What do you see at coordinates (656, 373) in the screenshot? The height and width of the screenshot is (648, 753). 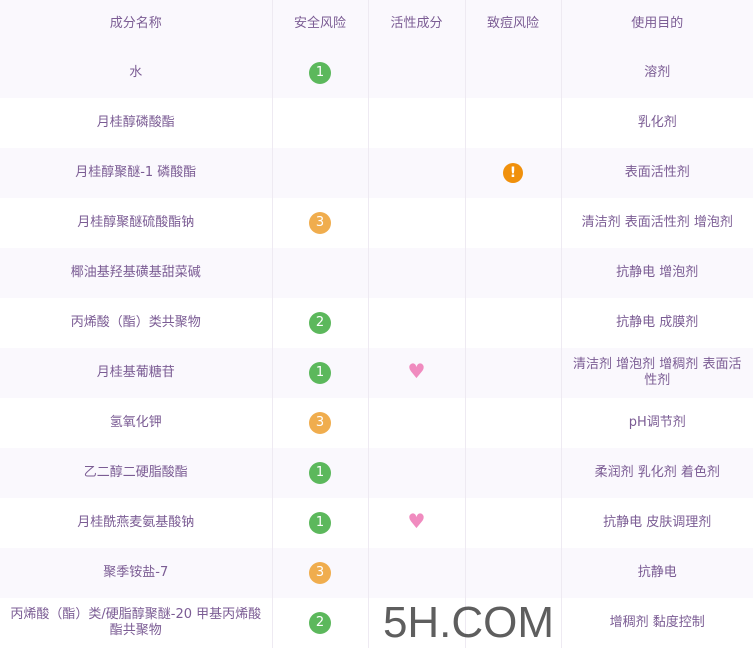 I see `purpose-cell: 清洁剂 增泡剂 增稠剂 表面活性剂` at bounding box center [656, 373].